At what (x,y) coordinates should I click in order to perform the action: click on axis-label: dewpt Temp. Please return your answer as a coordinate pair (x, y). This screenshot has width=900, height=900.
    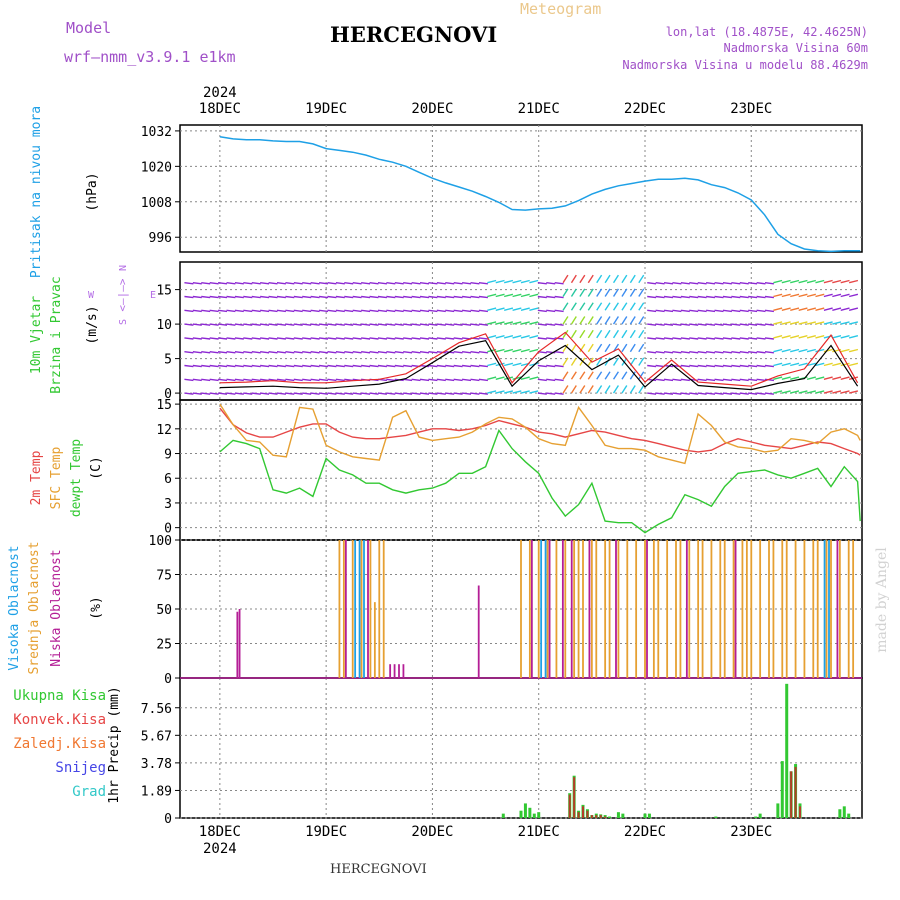
    Looking at the image, I should click on (76, 478).